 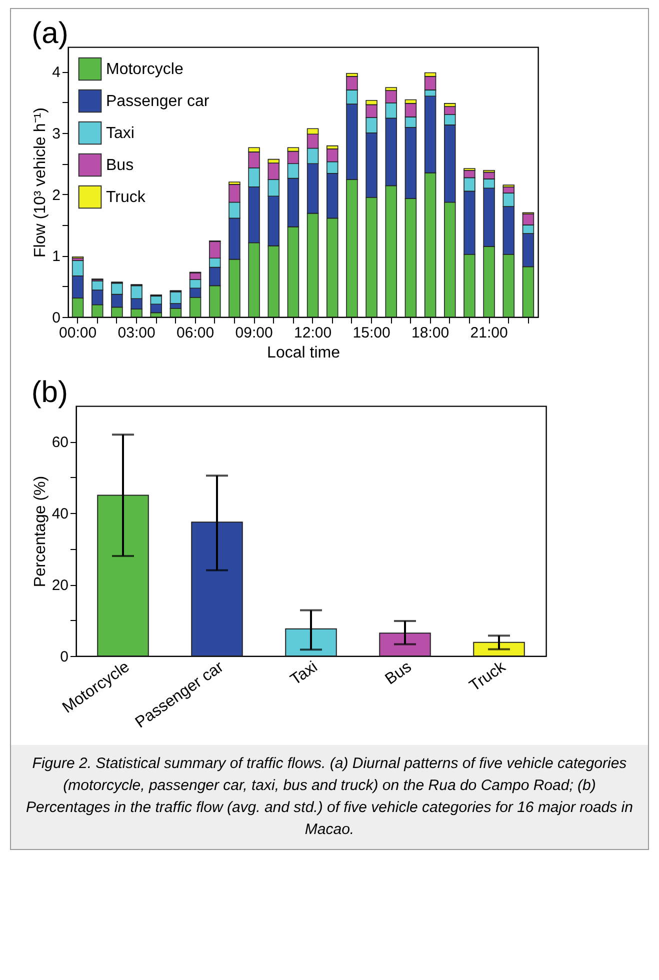 I want to click on y-tick-label: 20, so click(x=60, y=585).